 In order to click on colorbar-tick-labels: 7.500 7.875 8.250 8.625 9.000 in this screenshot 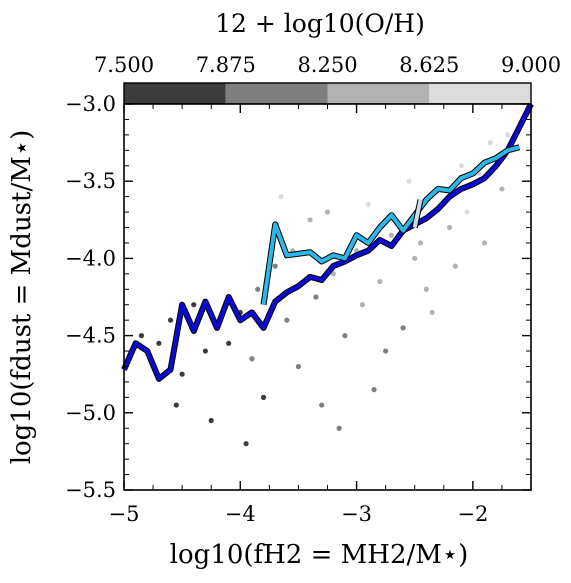, I will do `click(327, 65)`.